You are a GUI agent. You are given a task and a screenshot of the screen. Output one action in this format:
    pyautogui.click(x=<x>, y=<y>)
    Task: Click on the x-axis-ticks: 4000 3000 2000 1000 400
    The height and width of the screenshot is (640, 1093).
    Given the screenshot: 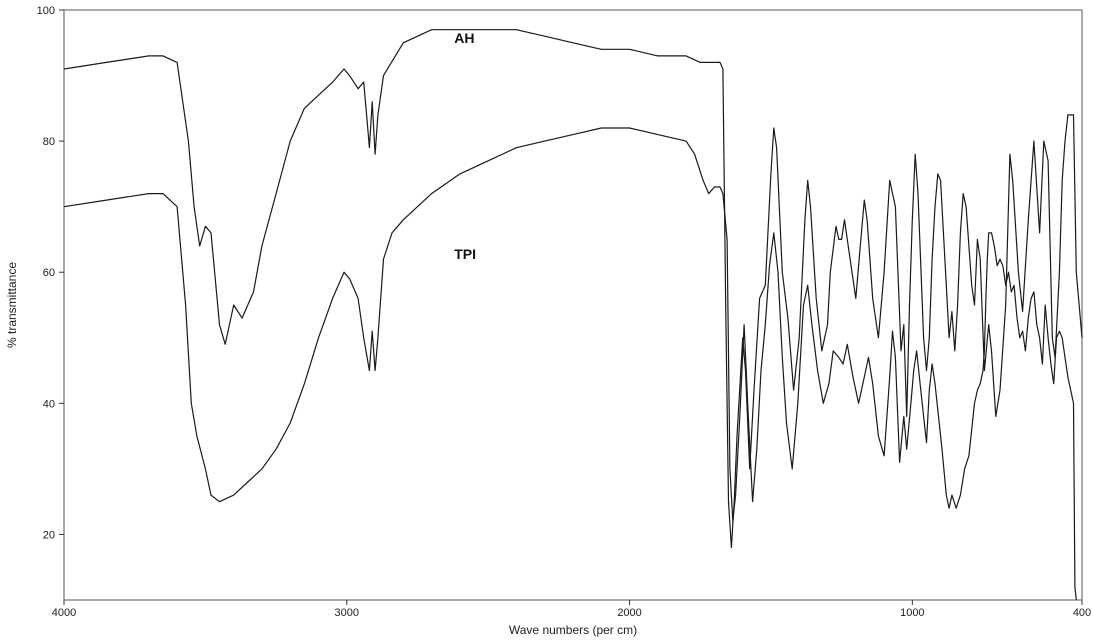 What is the action you would take?
    pyautogui.click(x=571, y=609)
    